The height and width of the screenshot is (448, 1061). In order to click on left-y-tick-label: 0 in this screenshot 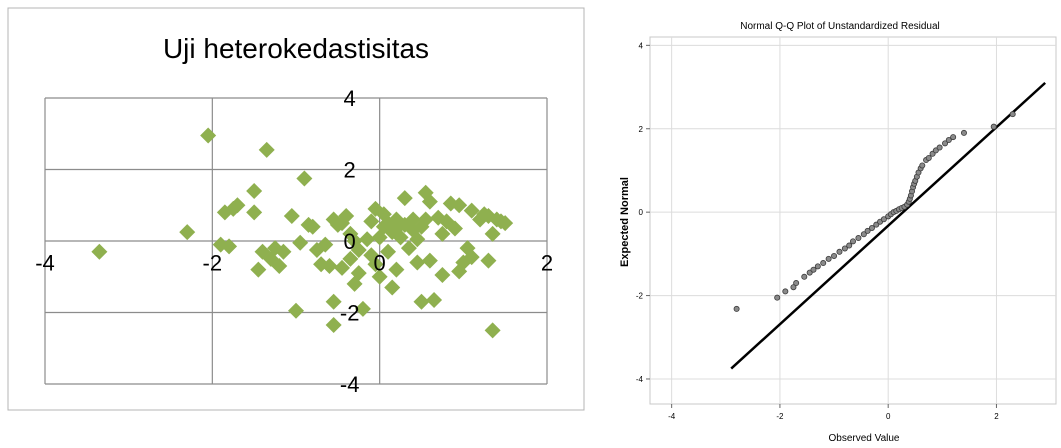, I will do `click(350, 241)`.